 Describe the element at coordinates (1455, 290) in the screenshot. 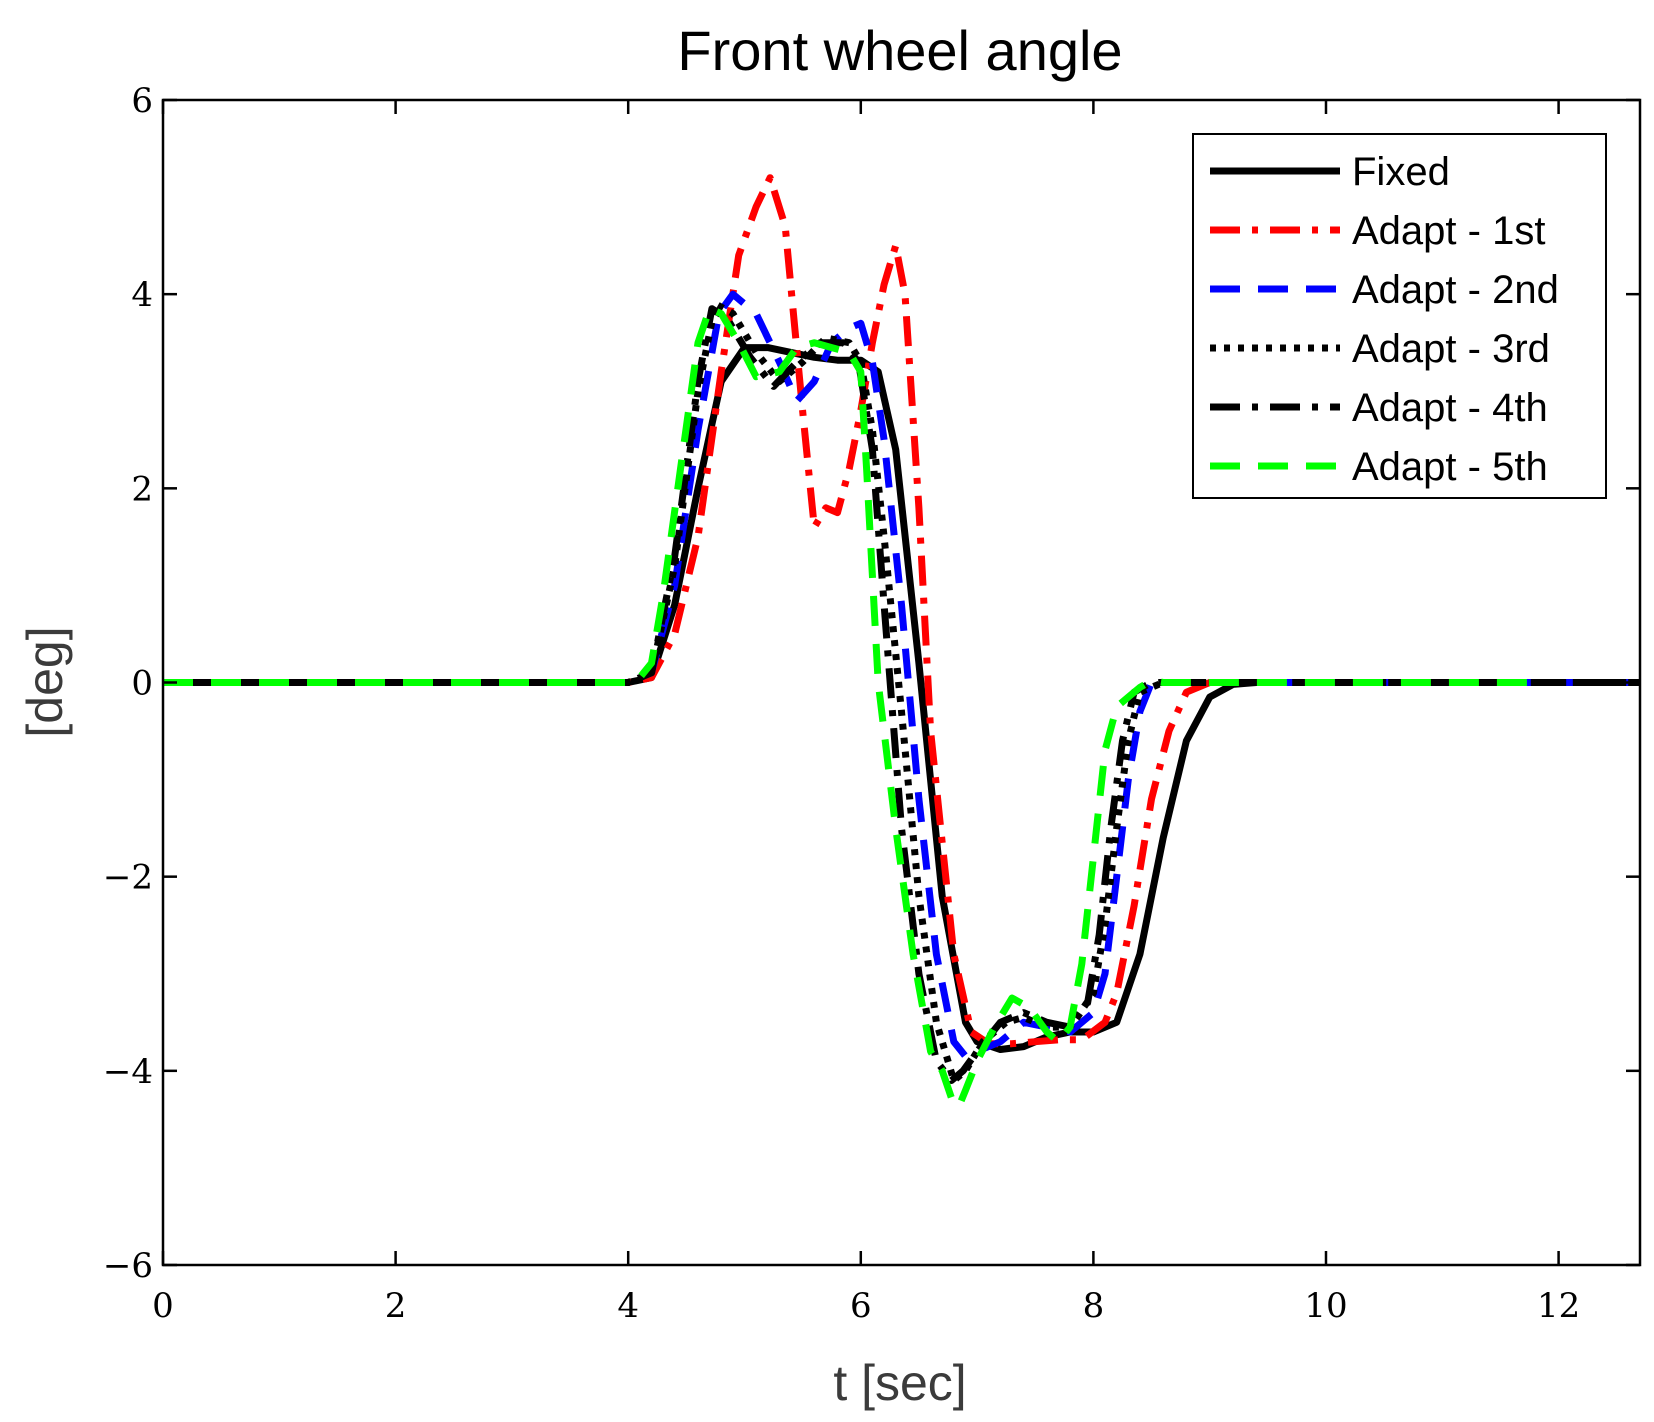

I see `legend-label: Adapt - 2nd` at that location.